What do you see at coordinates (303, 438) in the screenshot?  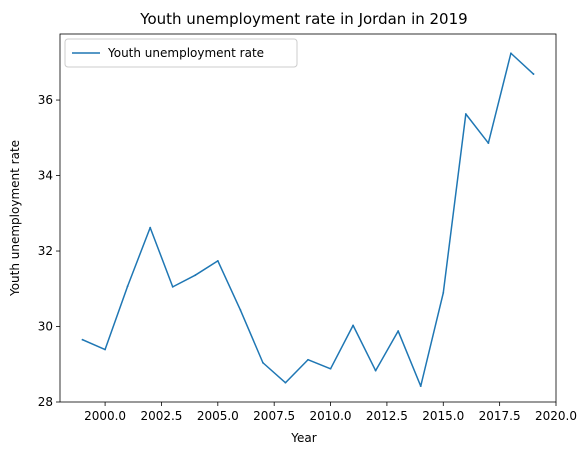 I see `x-axis-label: Year` at bounding box center [303, 438].